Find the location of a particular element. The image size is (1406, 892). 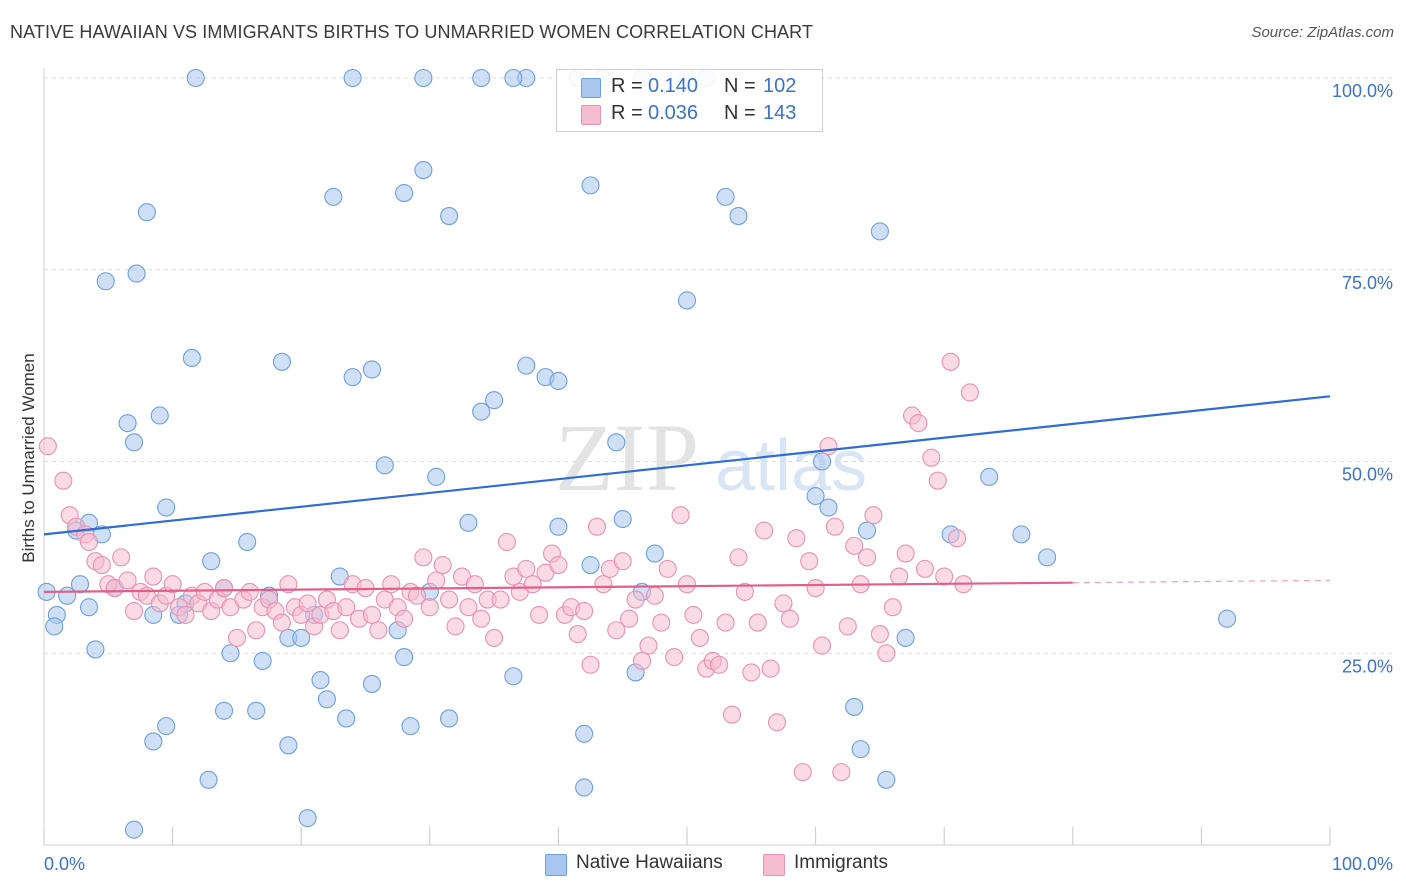

x-tick-label: 100.0% is located at coordinates (1362, 864).